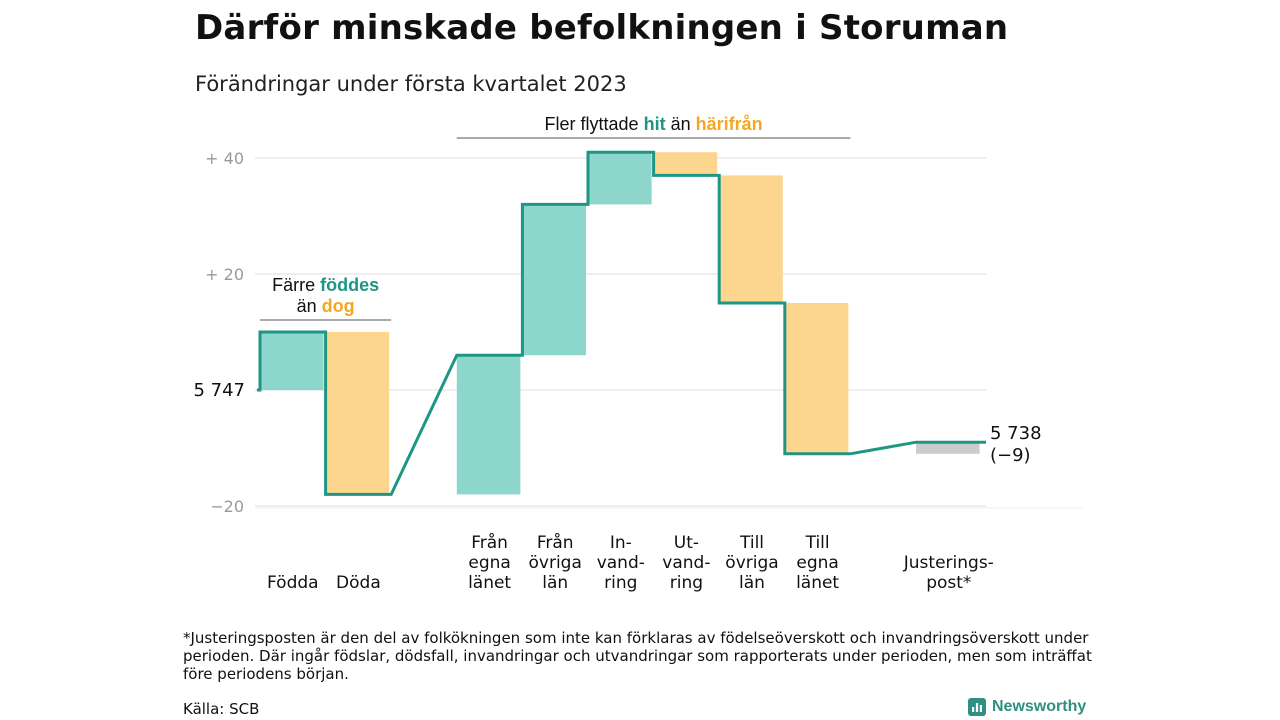 This screenshot has height=720, width=1280. Describe the element at coordinates (621, 543) in the screenshot. I see `category-label: In-` at that location.